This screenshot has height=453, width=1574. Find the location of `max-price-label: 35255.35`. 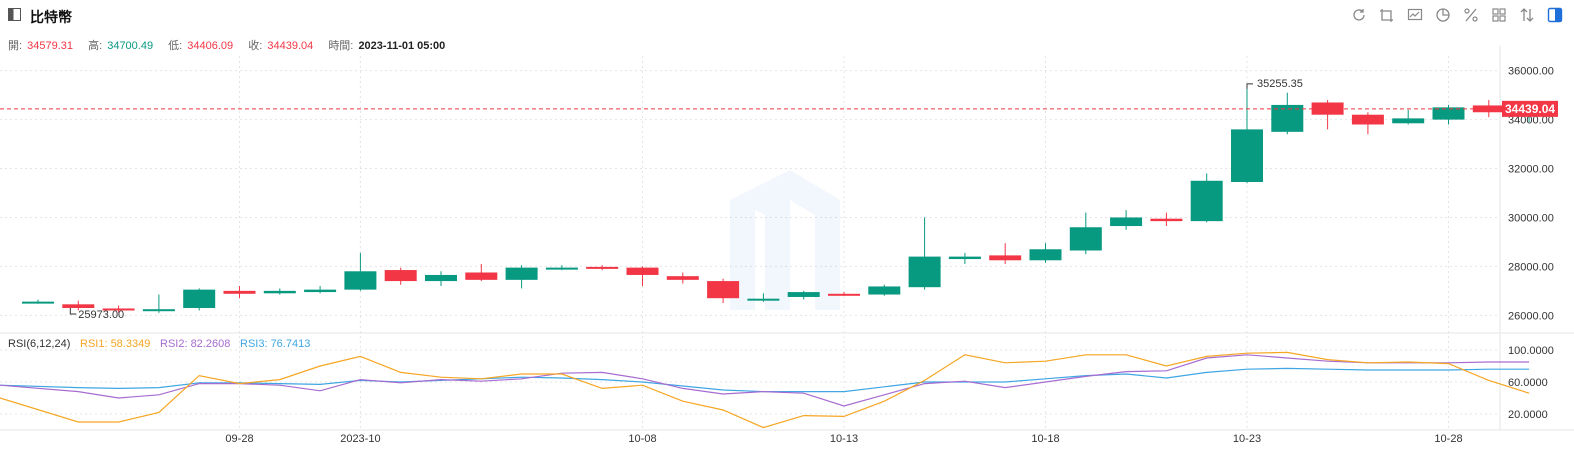

max-price-label: 35255.35 is located at coordinates (1280, 84).